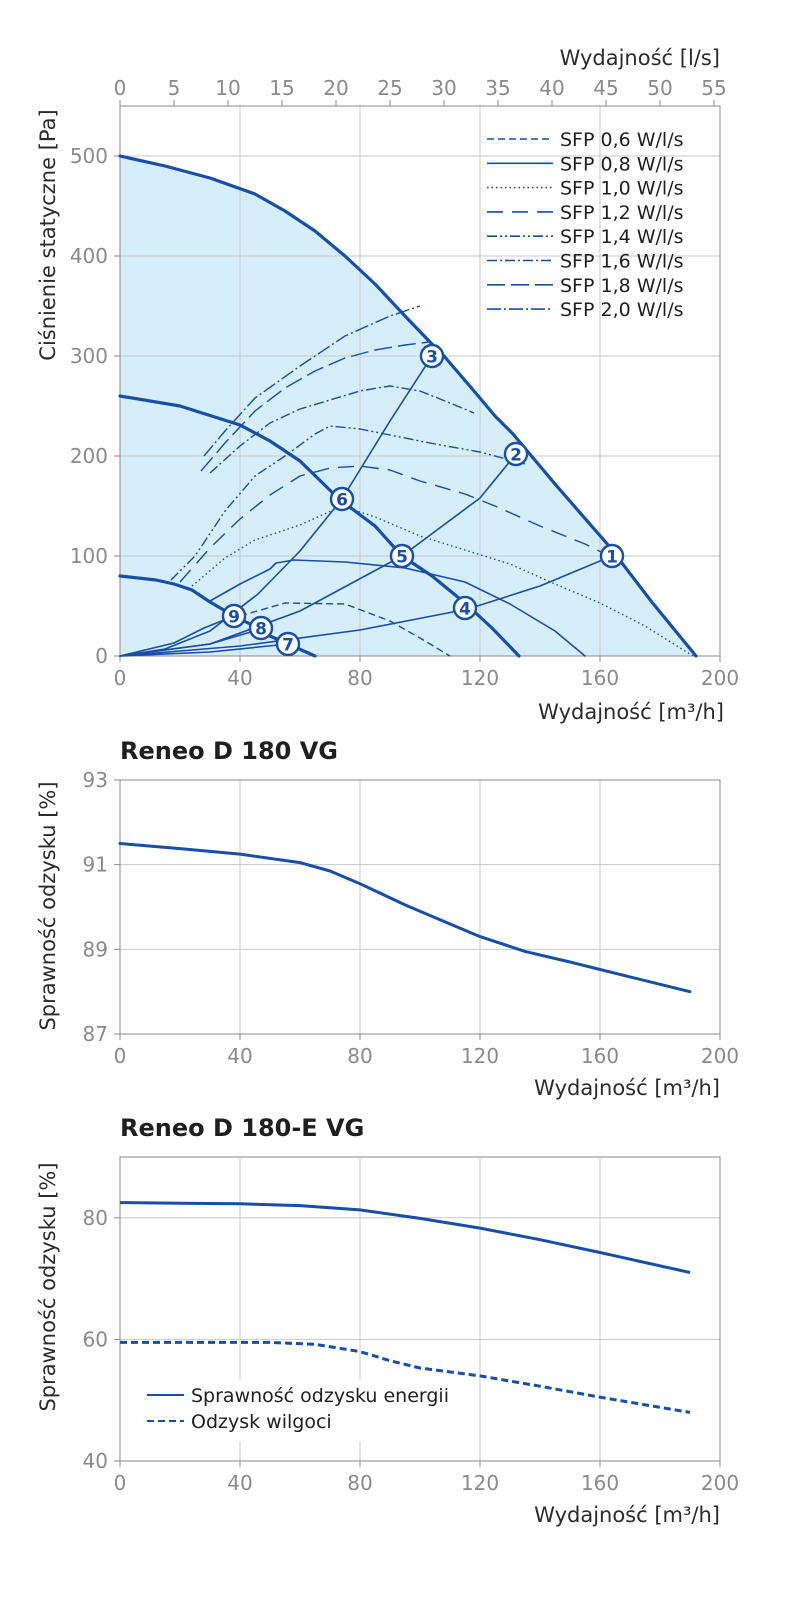 The width and height of the screenshot is (806, 1607). I want to click on legend-label: Odzysk wilgoci, so click(261, 1422).